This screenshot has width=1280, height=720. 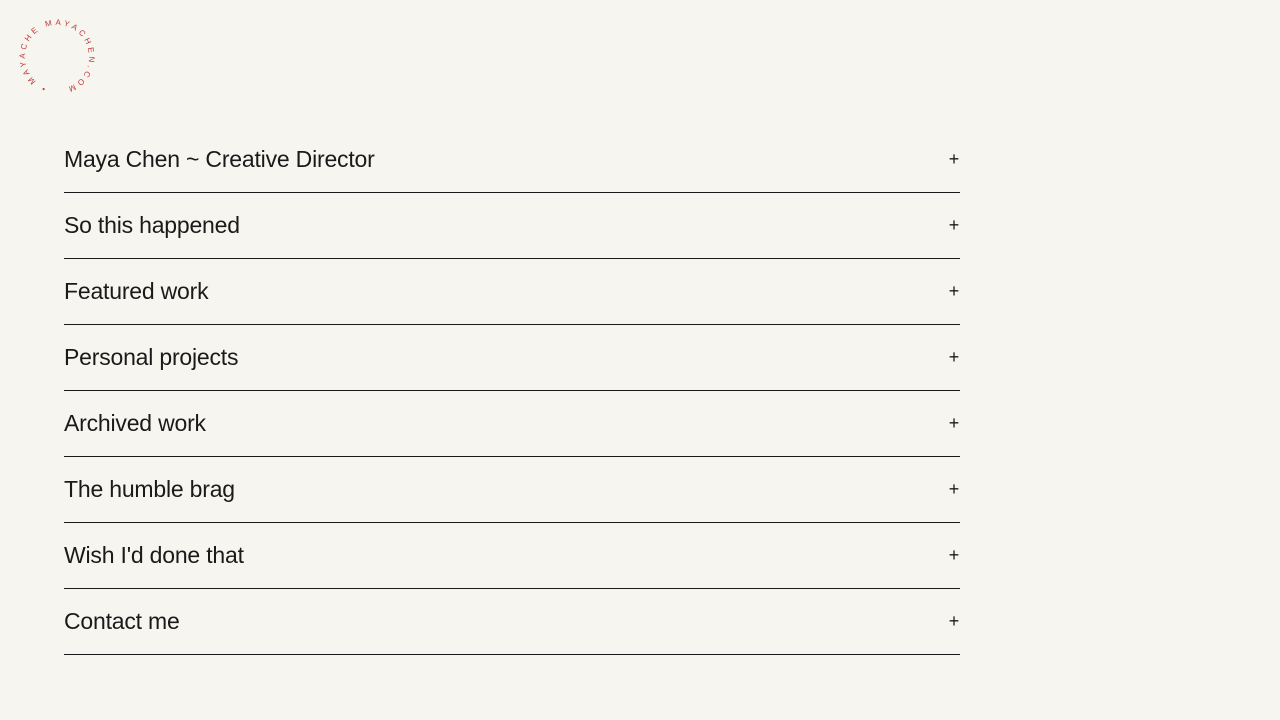 I want to click on accordion-item: Personal projects +, so click(x=512, y=358).